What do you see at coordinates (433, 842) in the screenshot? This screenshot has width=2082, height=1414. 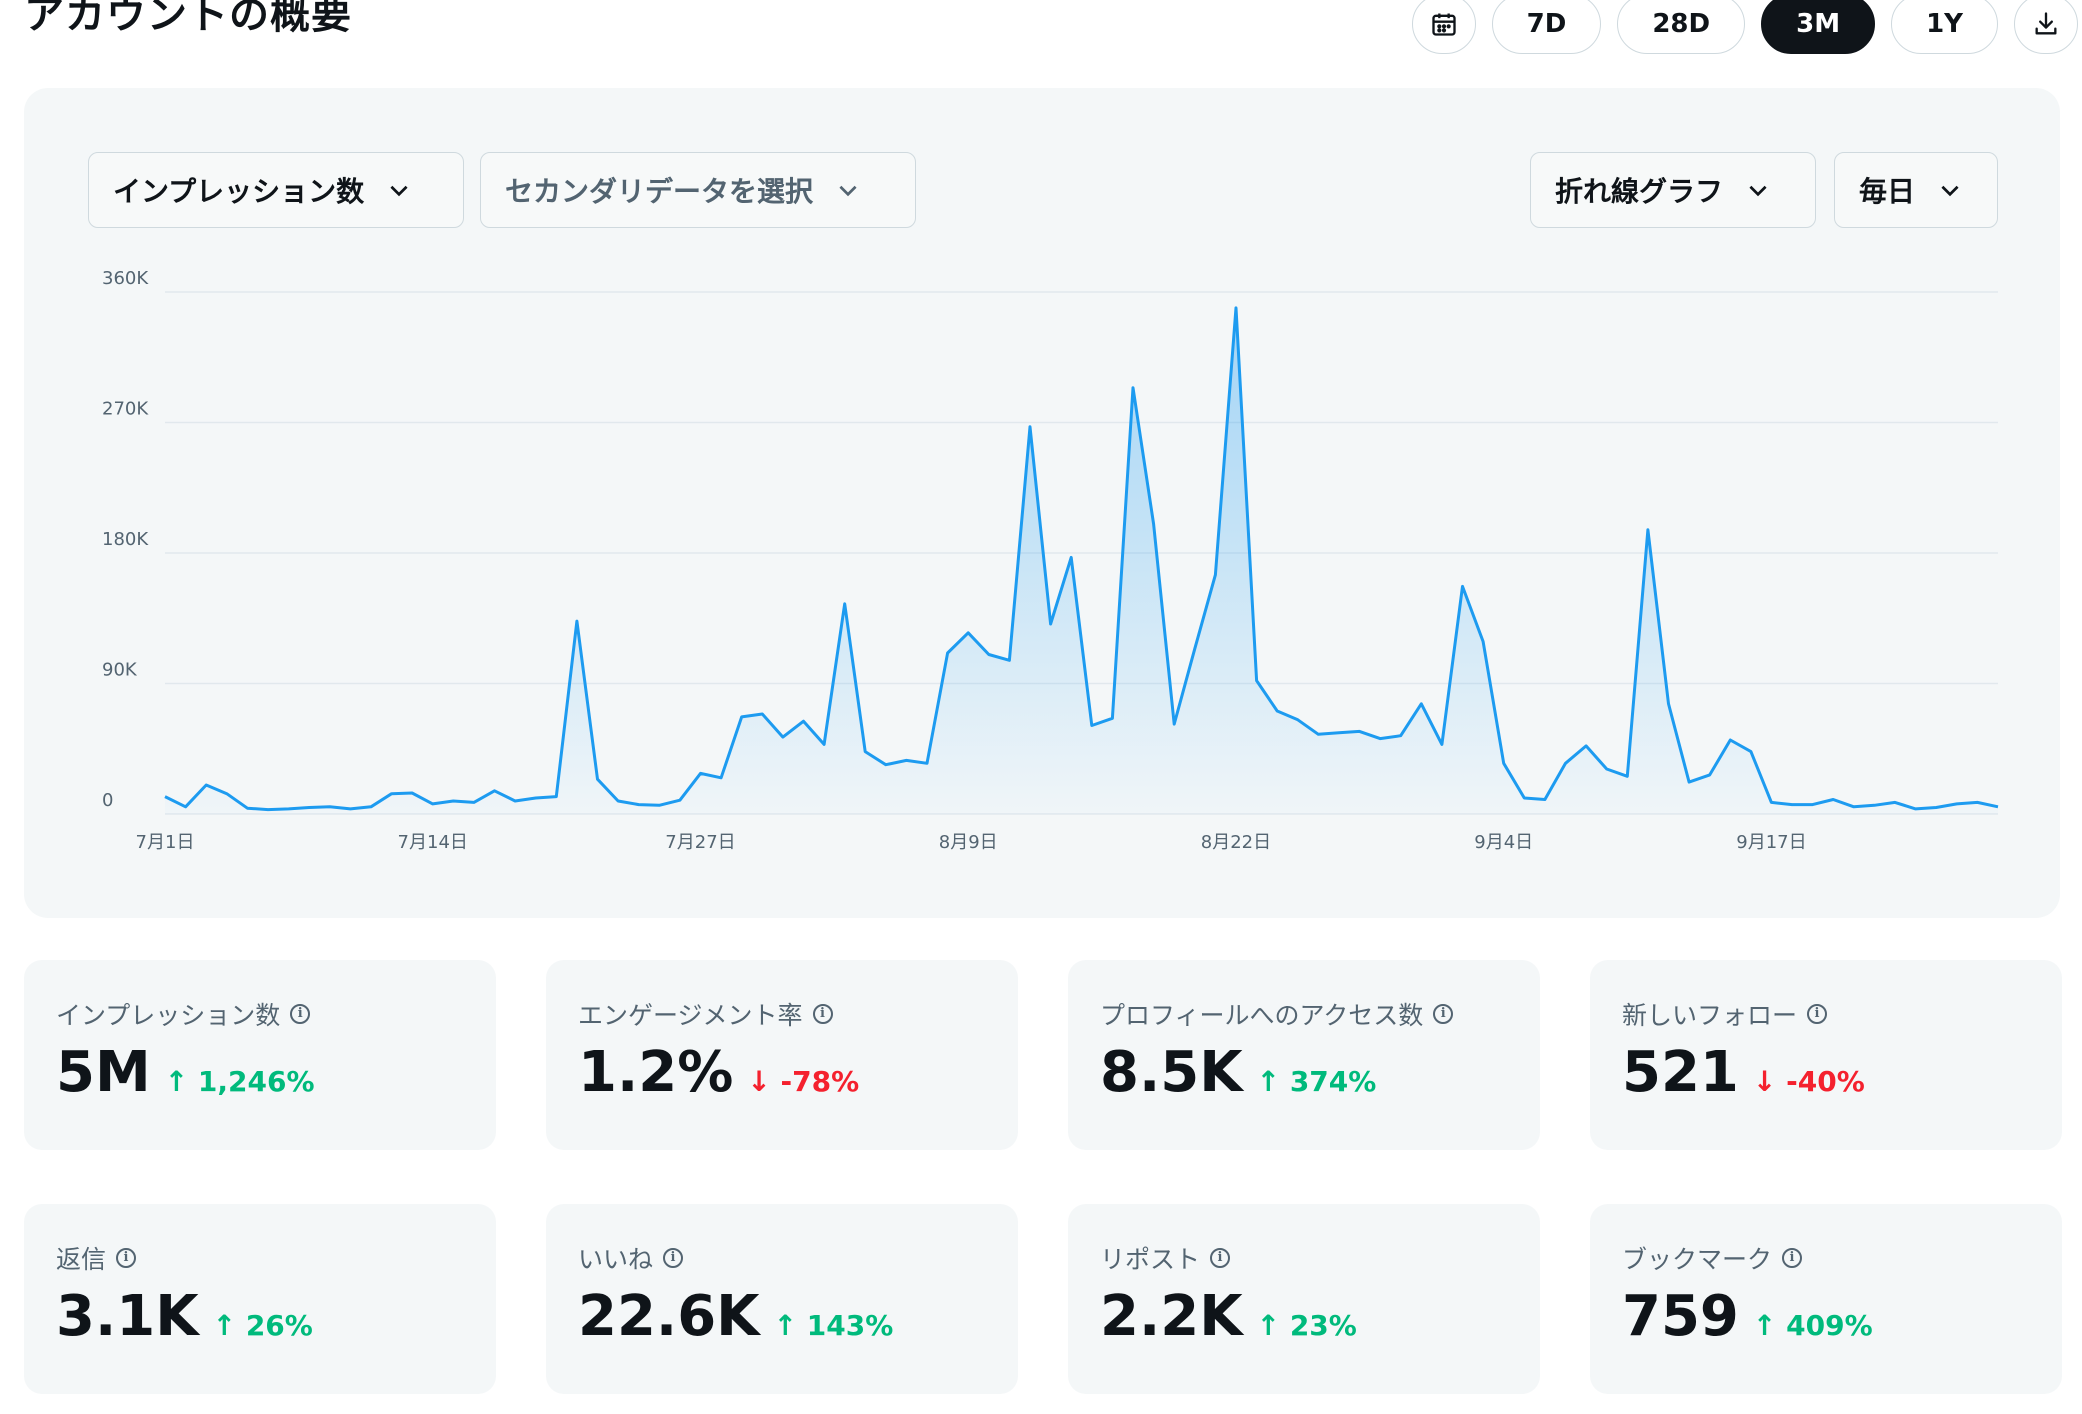 I see `x-tick-label: 7月14日` at bounding box center [433, 842].